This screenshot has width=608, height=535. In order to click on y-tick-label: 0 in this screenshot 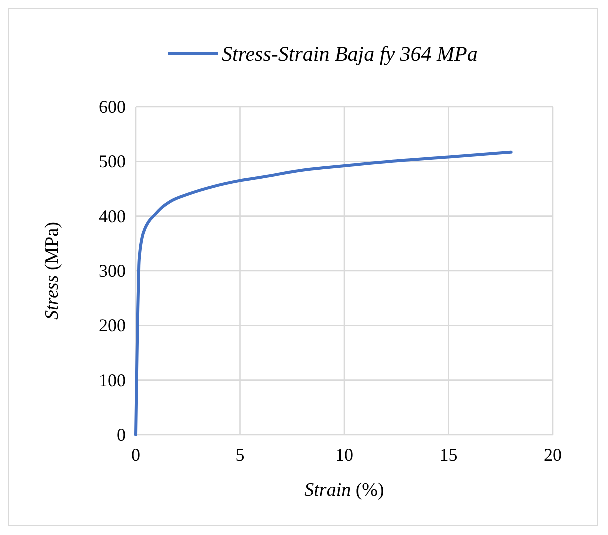, I will do `click(121, 435)`.